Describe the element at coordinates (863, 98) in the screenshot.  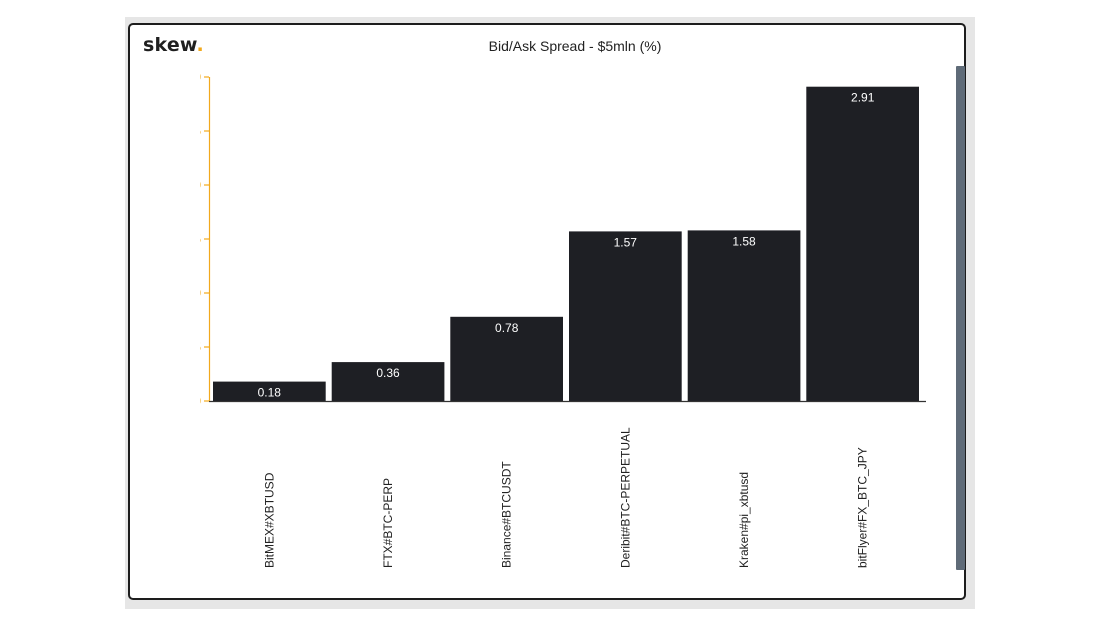
I see `bar-value-label-5: 2.91` at that location.